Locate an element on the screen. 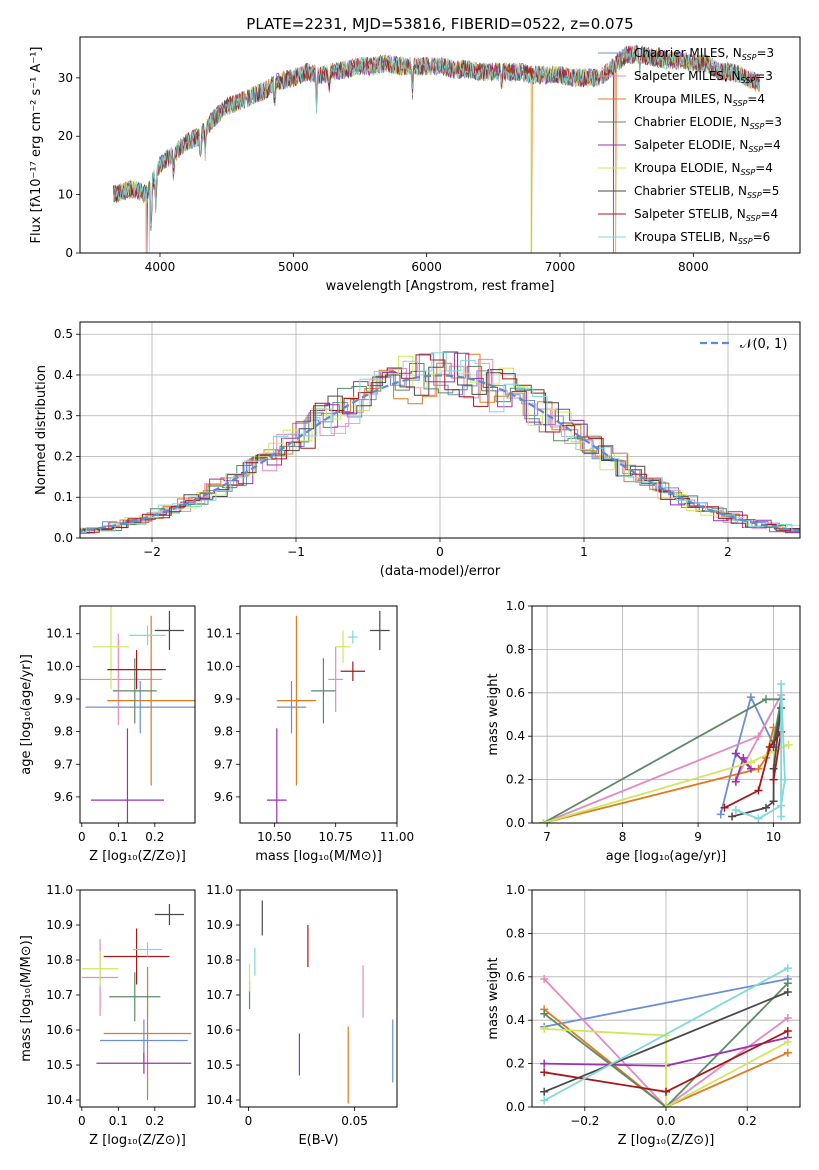 The image size is (819, 1170). y-tick-label: 10.7 is located at coordinates (219, 995).